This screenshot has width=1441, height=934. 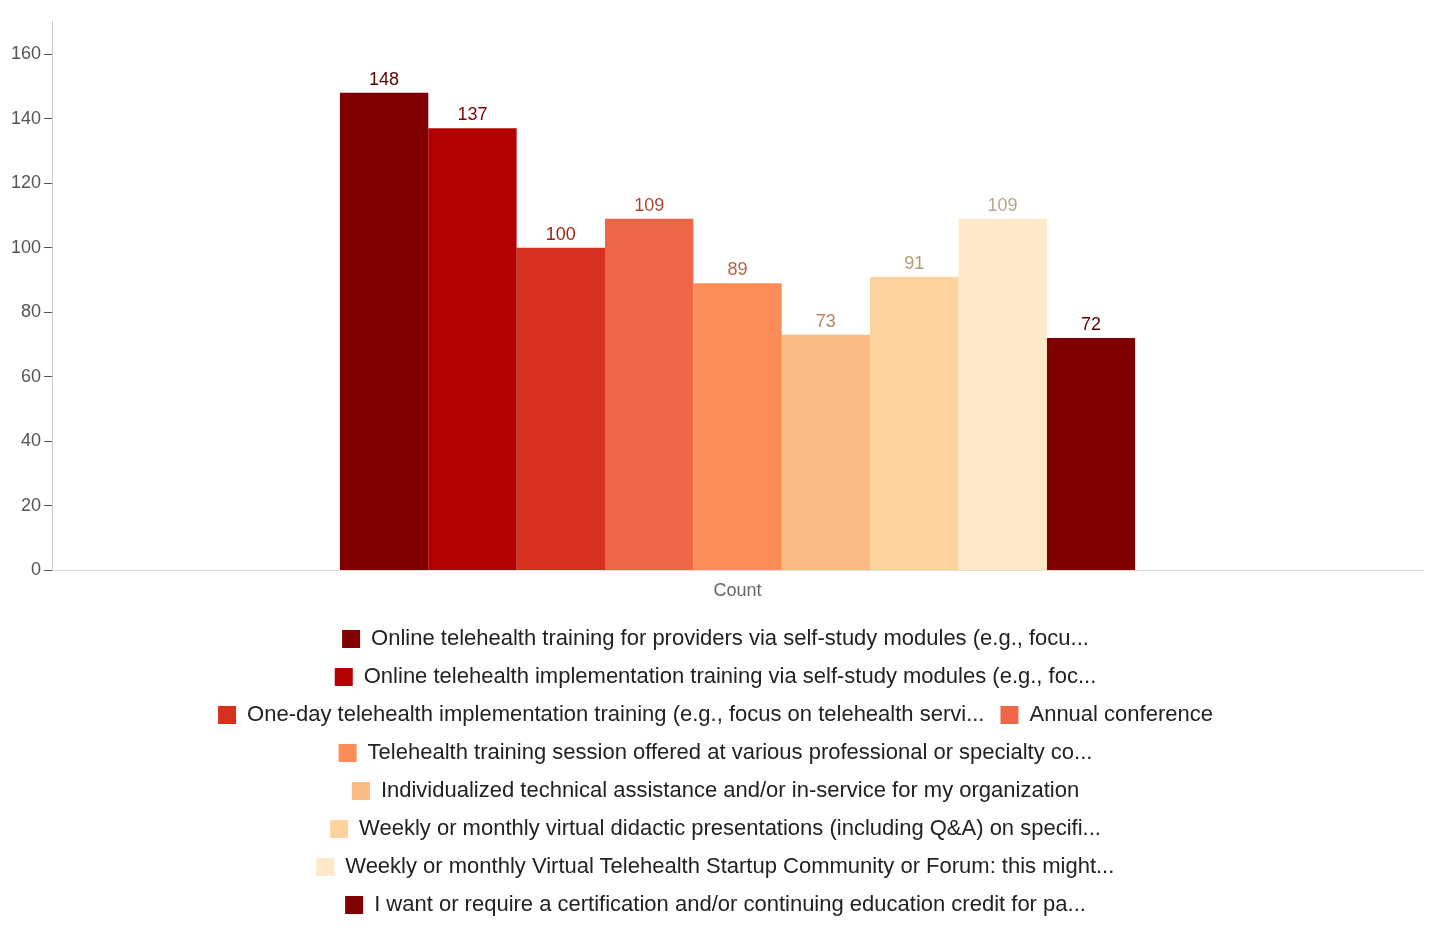 What do you see at coordinates (26, 117) in the screenshot?
I see `y-tick-label: 140` at bounding box center [26, 117].